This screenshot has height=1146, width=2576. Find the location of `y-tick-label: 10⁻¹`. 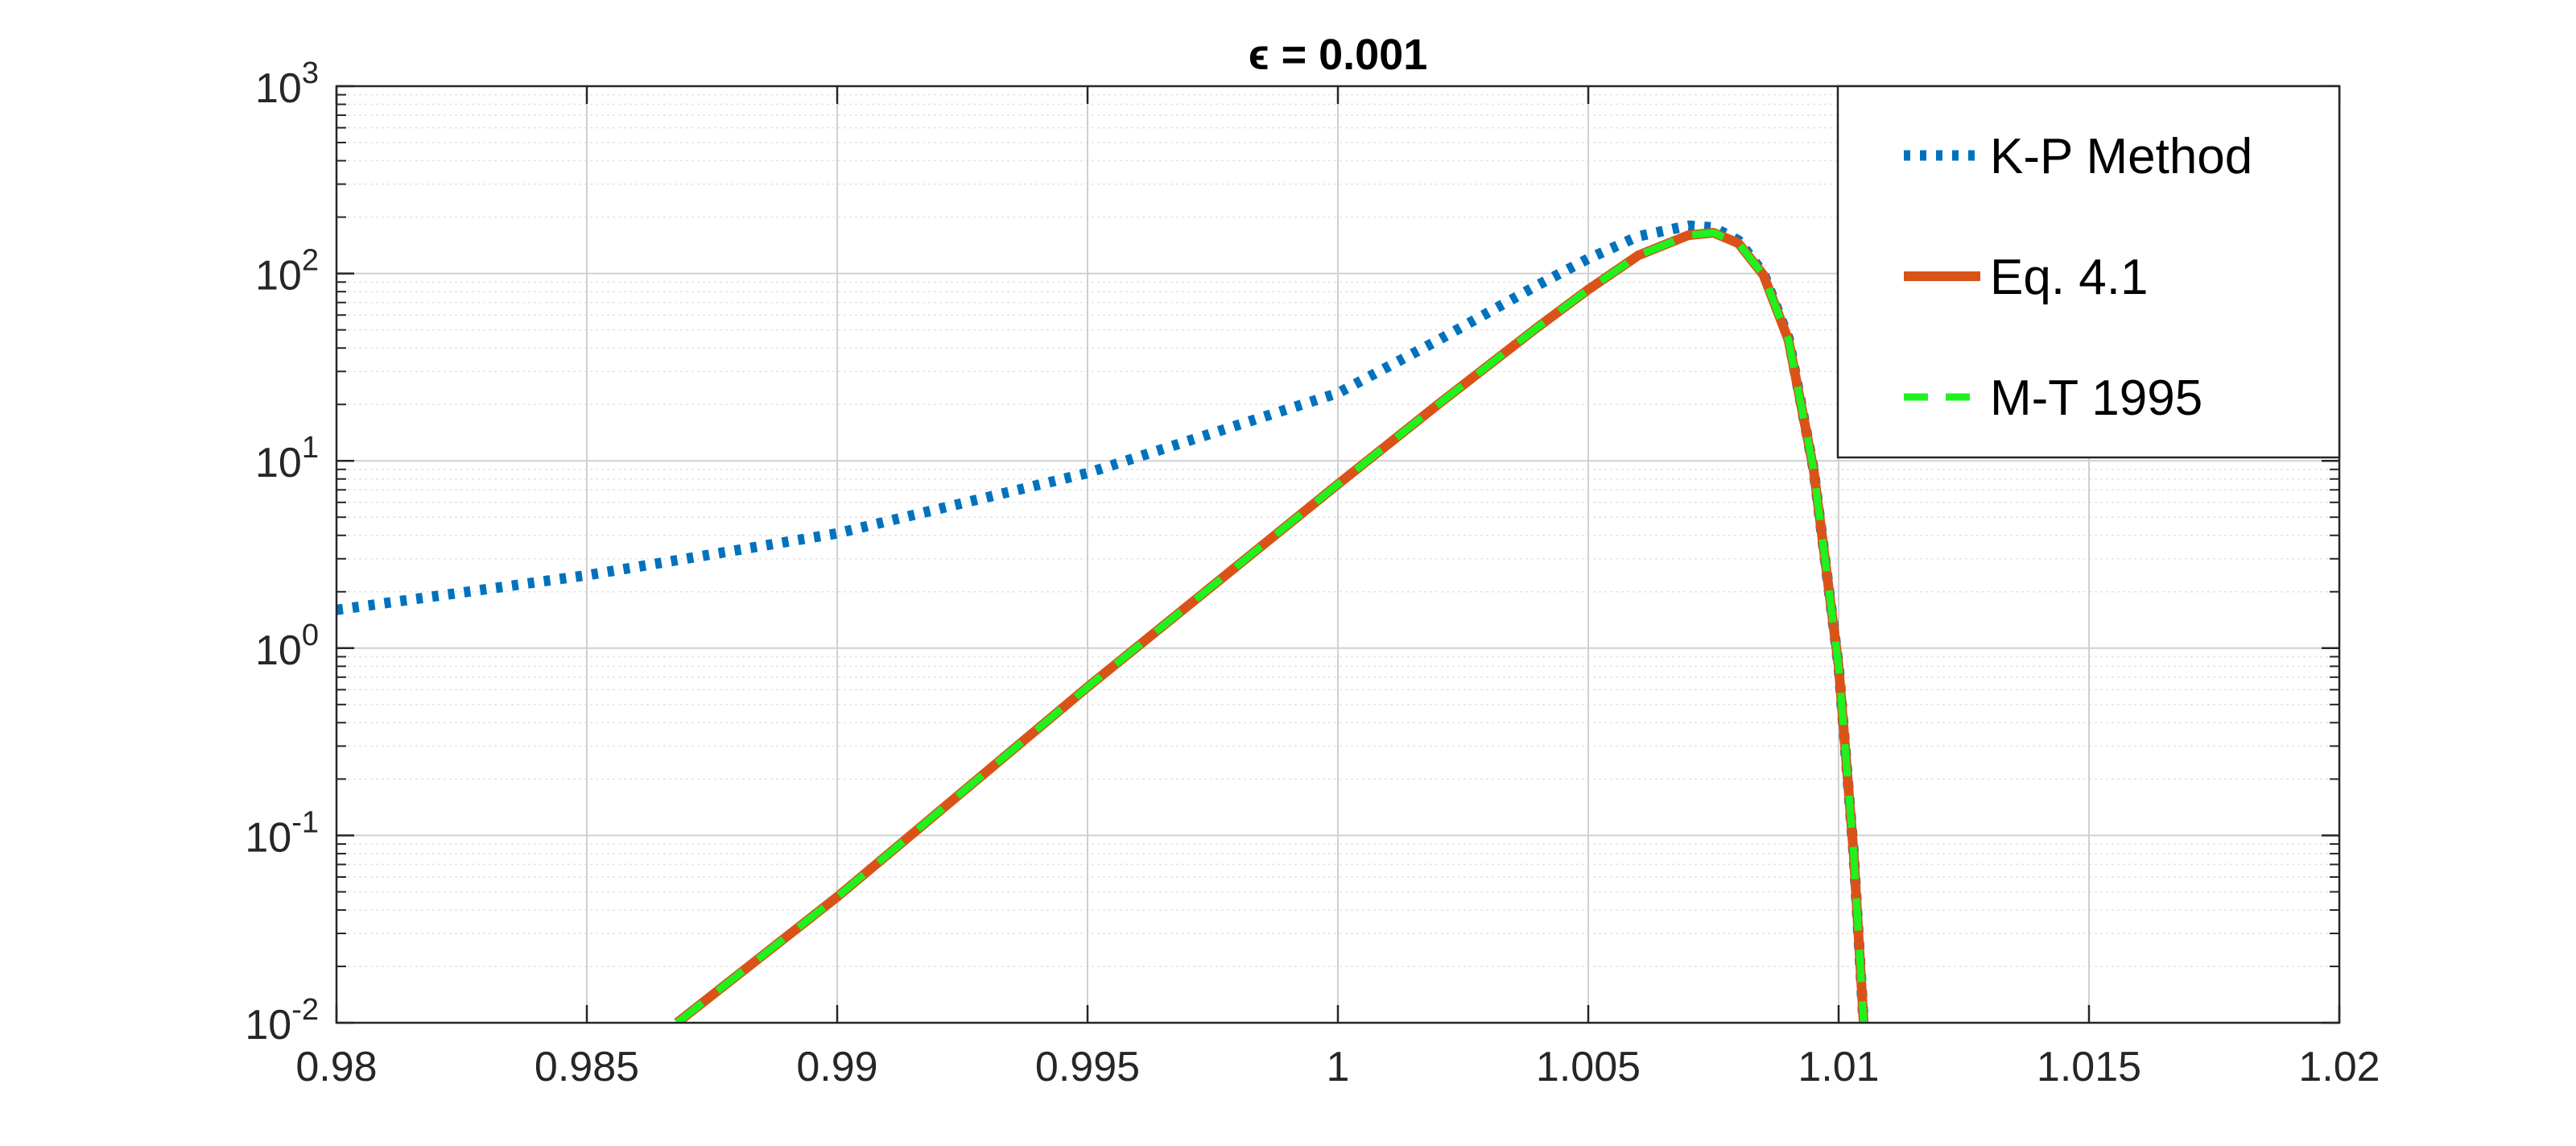

y-tick-label: 10⁻¹ is located at coordinates (282, 833).